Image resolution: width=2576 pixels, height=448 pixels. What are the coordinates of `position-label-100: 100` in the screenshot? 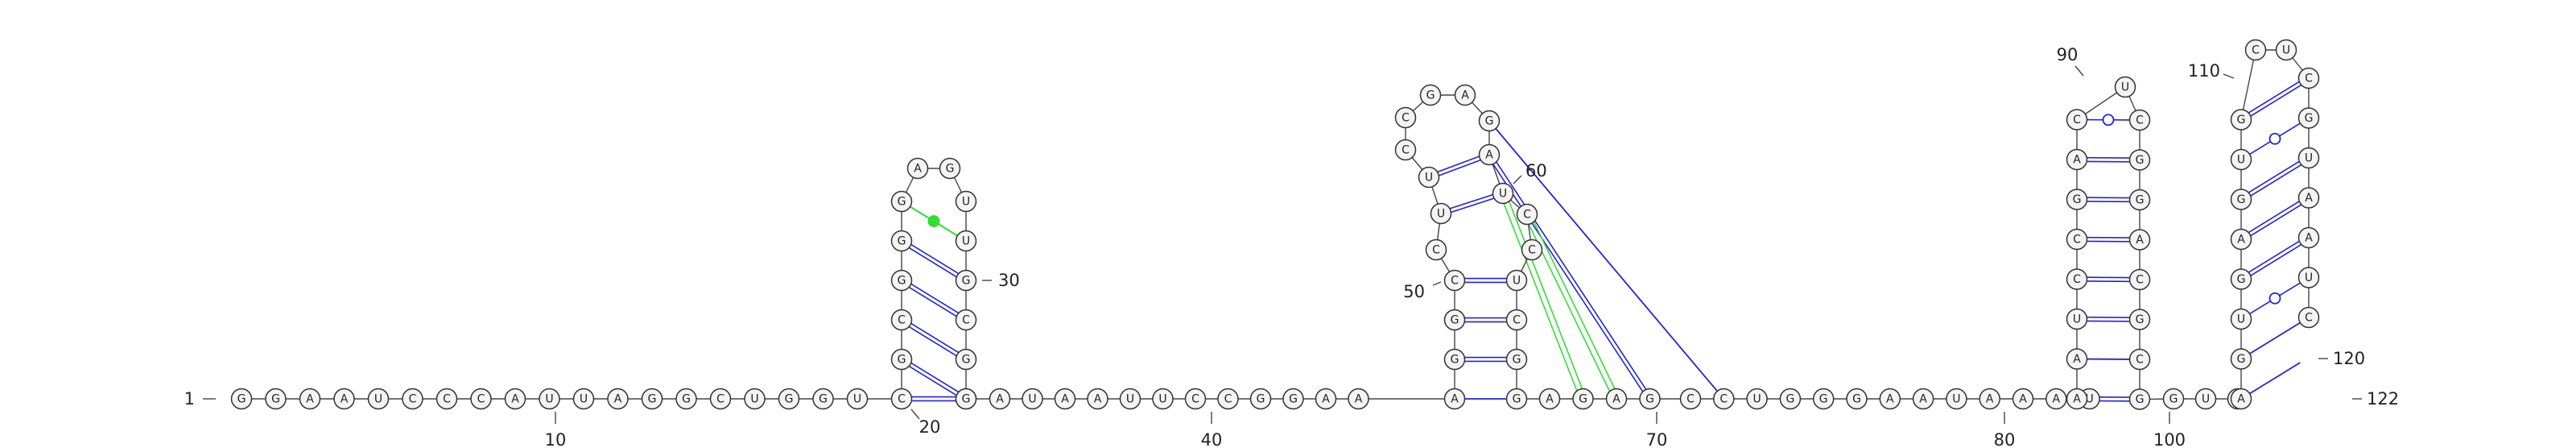 It's located at (2169, 439).